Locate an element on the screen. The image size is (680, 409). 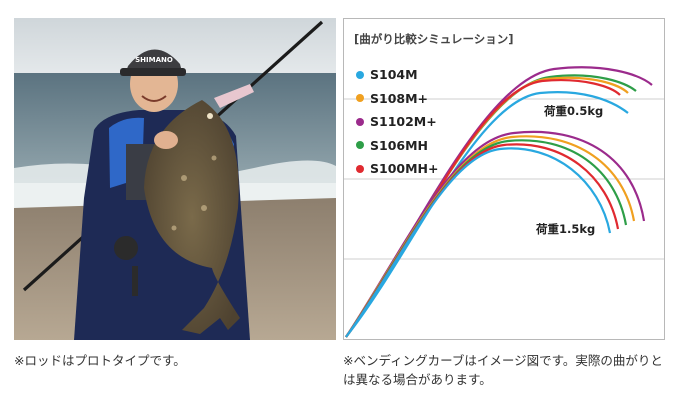
legend-item-s104m: S104M is located at coordinates (397, 75).